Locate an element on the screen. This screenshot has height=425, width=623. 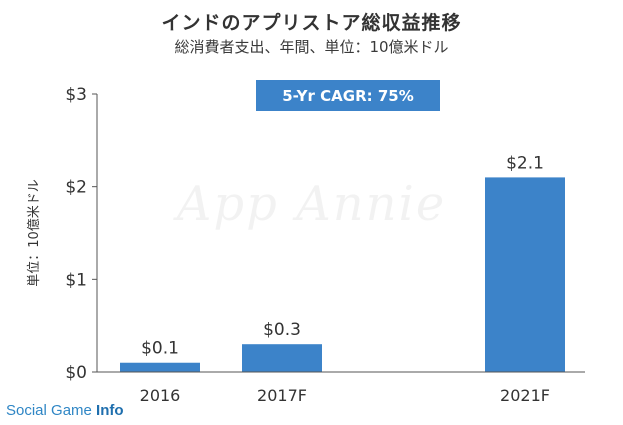
cagr-annotation: 5-Yr CAGR: 75% is located at coordinates (348, 95).